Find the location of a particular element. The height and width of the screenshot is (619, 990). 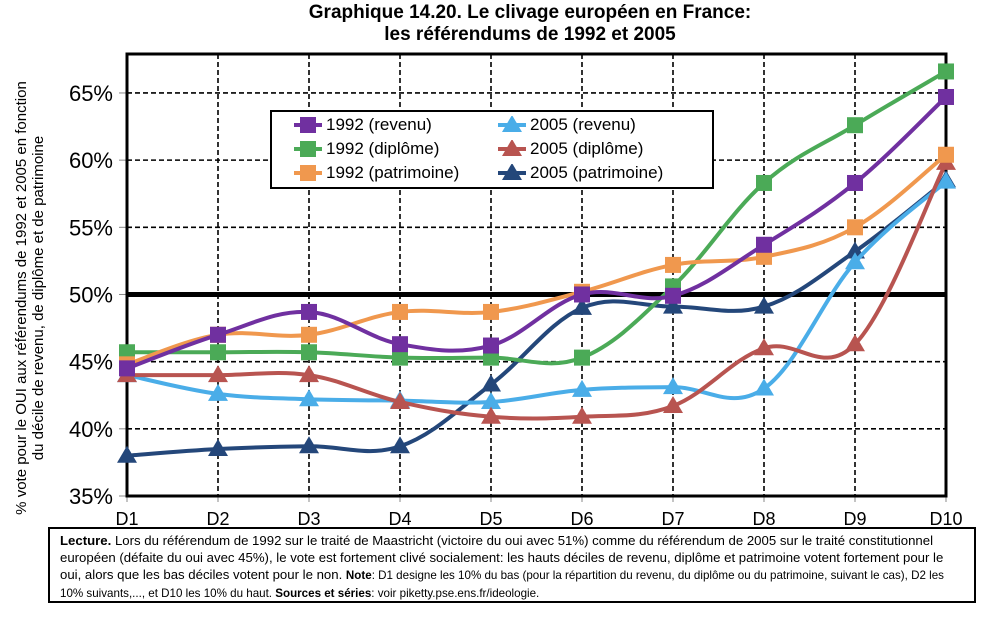

y-tick-label: 55% is located at coordinates (91, 227).